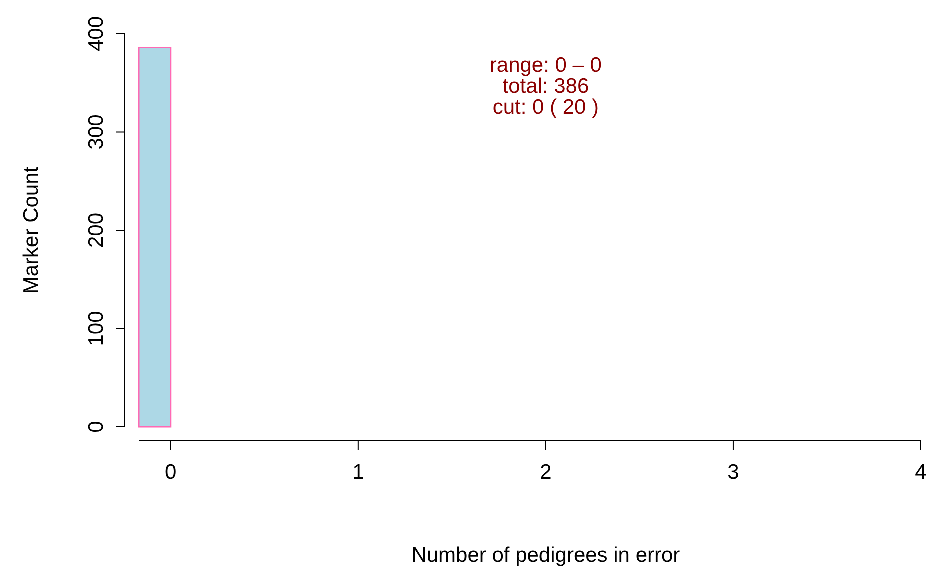 The height and width of the screenshot is (571, 933). What do you see at coordinates (96, 427) in the screenshot?
I see `y-tick-label: 0` at bounding box center [96, 427].